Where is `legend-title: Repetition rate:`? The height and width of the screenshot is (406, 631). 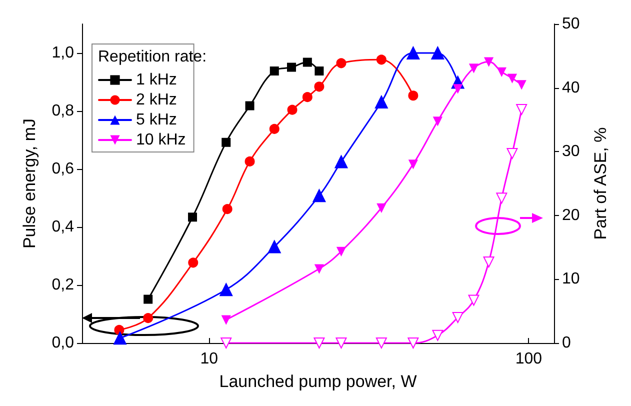 legend-title: Repetition rate: is located at coordinates (152, 57).